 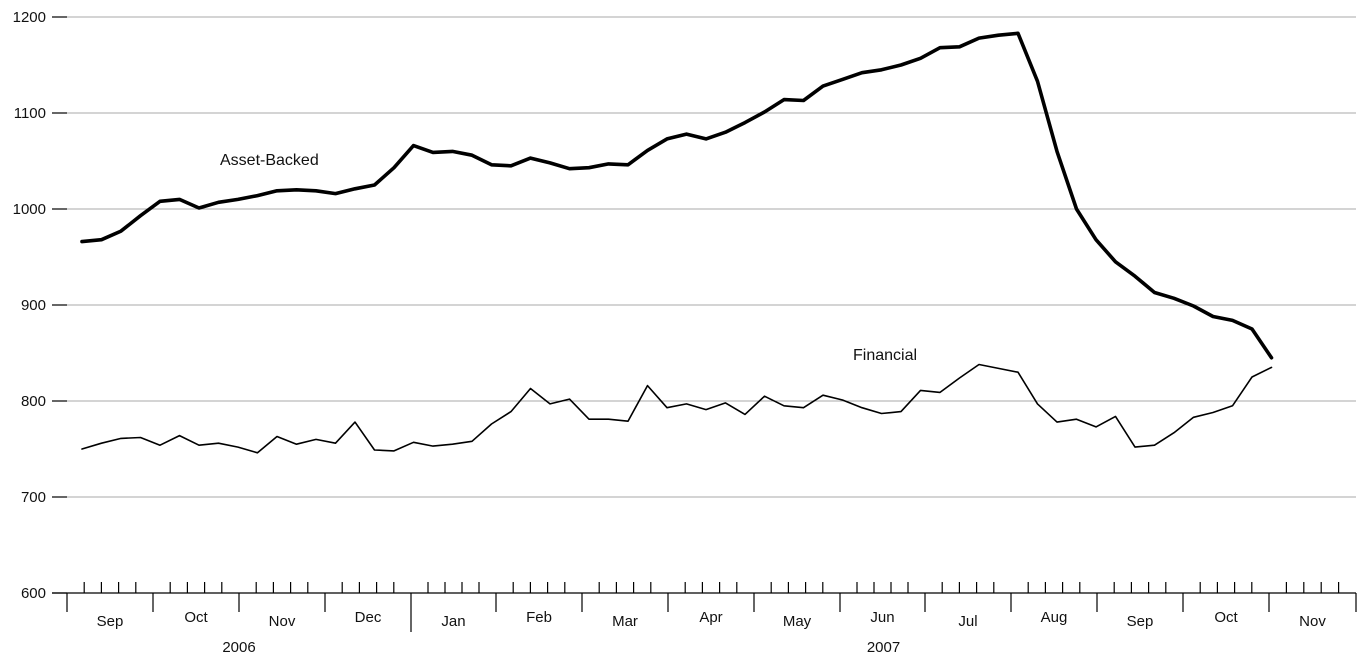 What do you see at coordinates (1054, 617) in the screenshot?
I see `month-label: Aug` at bounding box center [1054, 617].